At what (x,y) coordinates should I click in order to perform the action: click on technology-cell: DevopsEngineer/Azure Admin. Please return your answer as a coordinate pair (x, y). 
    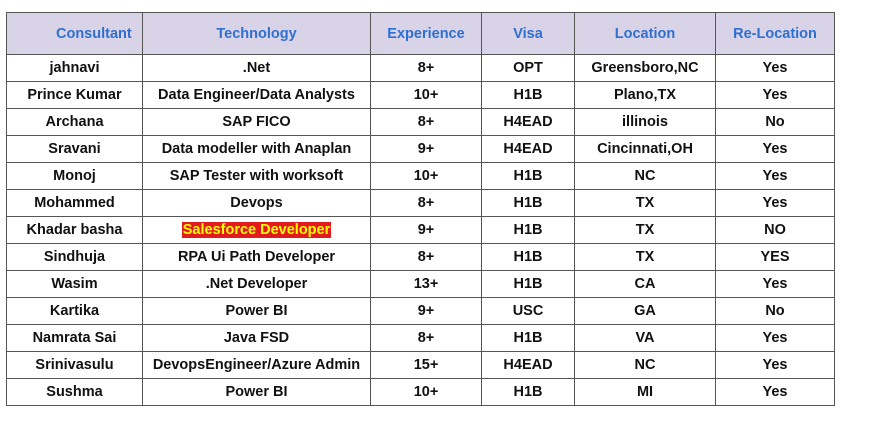
    Looking at the image, I should click on (256, 365).